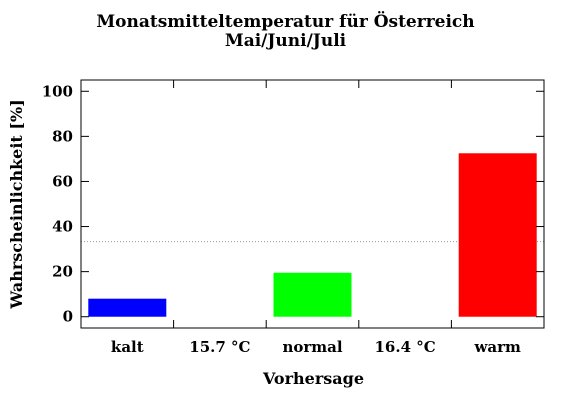 The height and width of the screenshot is (400, 571). I want to click on x-threshold-label: 15.7 °C, so click(219, 347).